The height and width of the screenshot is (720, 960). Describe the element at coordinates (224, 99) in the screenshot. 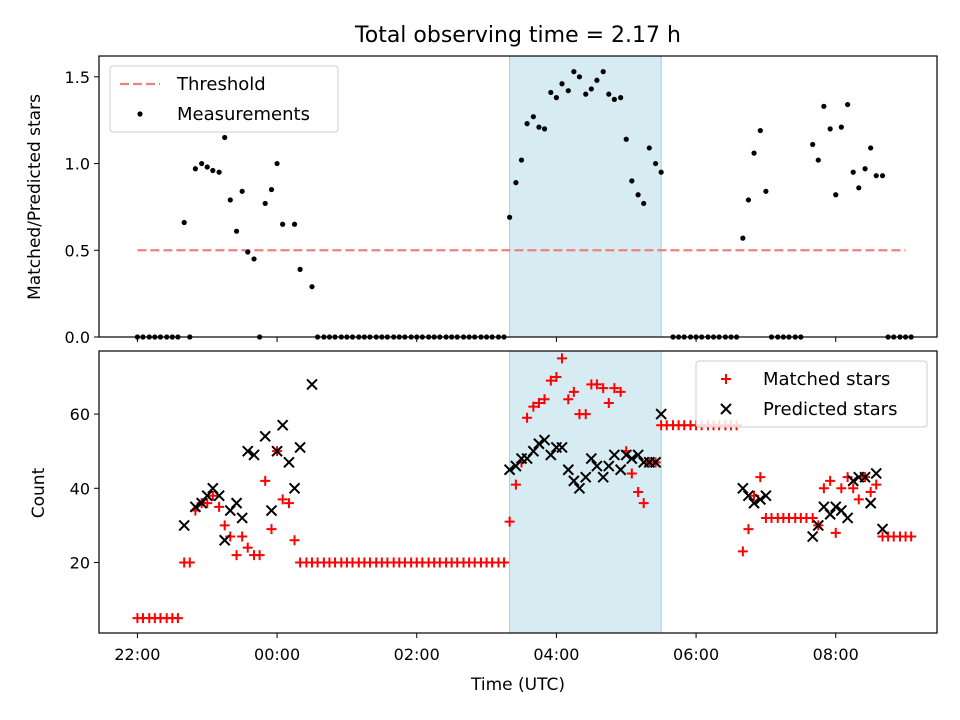

I see `legend: Threshold Measurements` at that location.